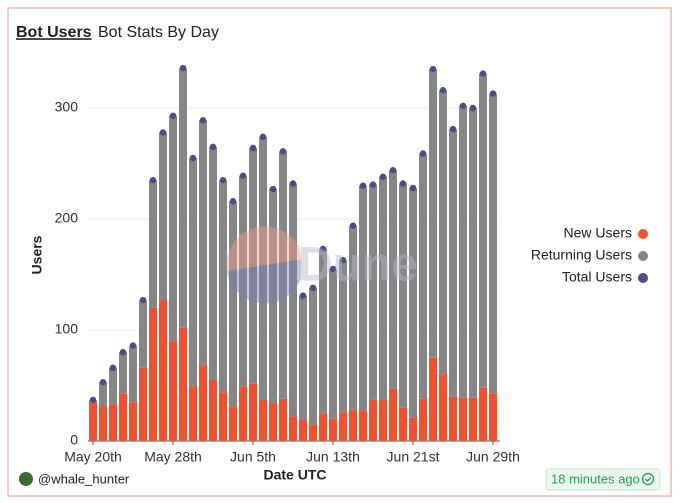  What do you see at coordinates (67, 107) in the screenshot?
I see `y-tick-label: 300` at bounding box center [67, 107].